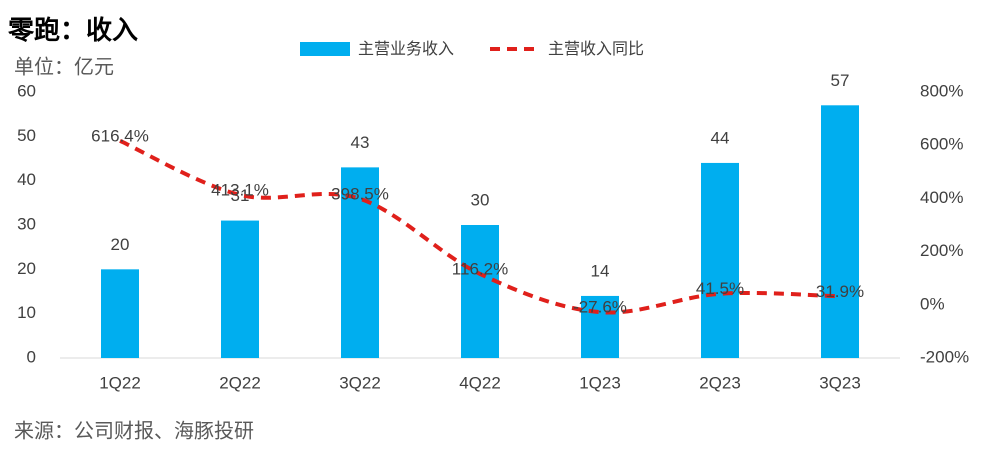 This screenshot has height=455, width=993. I want to click on x-tick-label: 3Q23, so click(840, 382).